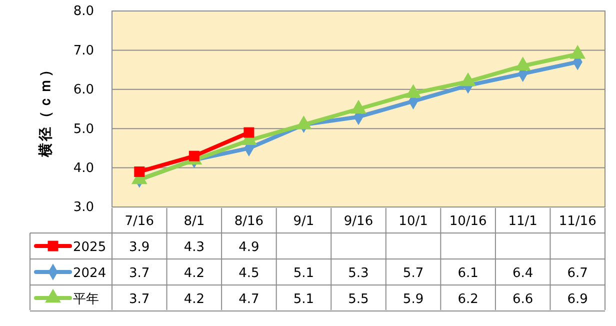 The height and width of the screenshot is (326, 616). I want to click on x-tick-label: 11/16, so click(577, 221).